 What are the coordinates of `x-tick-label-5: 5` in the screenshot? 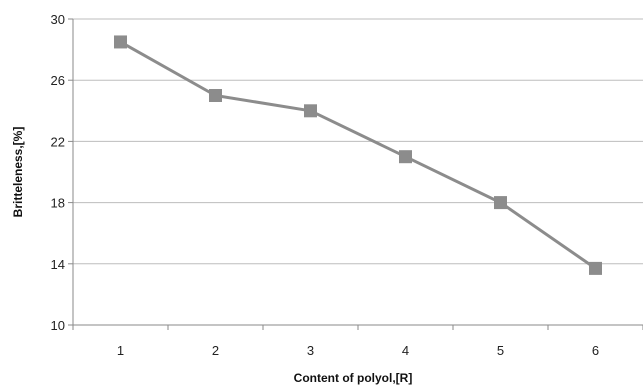 It's located at (500, 350).